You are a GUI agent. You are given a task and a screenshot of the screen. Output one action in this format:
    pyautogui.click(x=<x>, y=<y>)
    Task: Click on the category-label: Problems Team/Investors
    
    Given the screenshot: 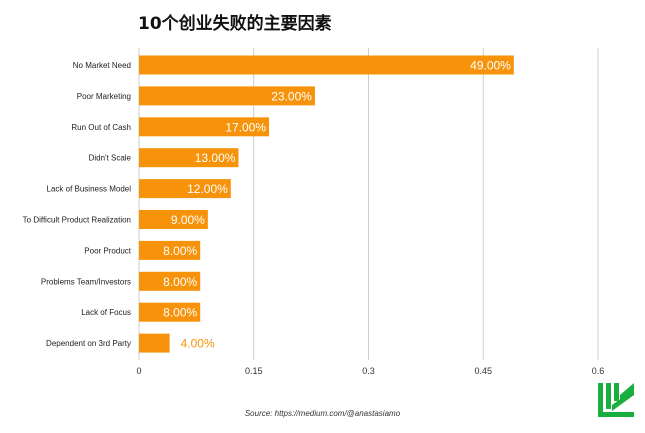 What is the action you would take?
    pyautogui.click(x=86, y=281)
    